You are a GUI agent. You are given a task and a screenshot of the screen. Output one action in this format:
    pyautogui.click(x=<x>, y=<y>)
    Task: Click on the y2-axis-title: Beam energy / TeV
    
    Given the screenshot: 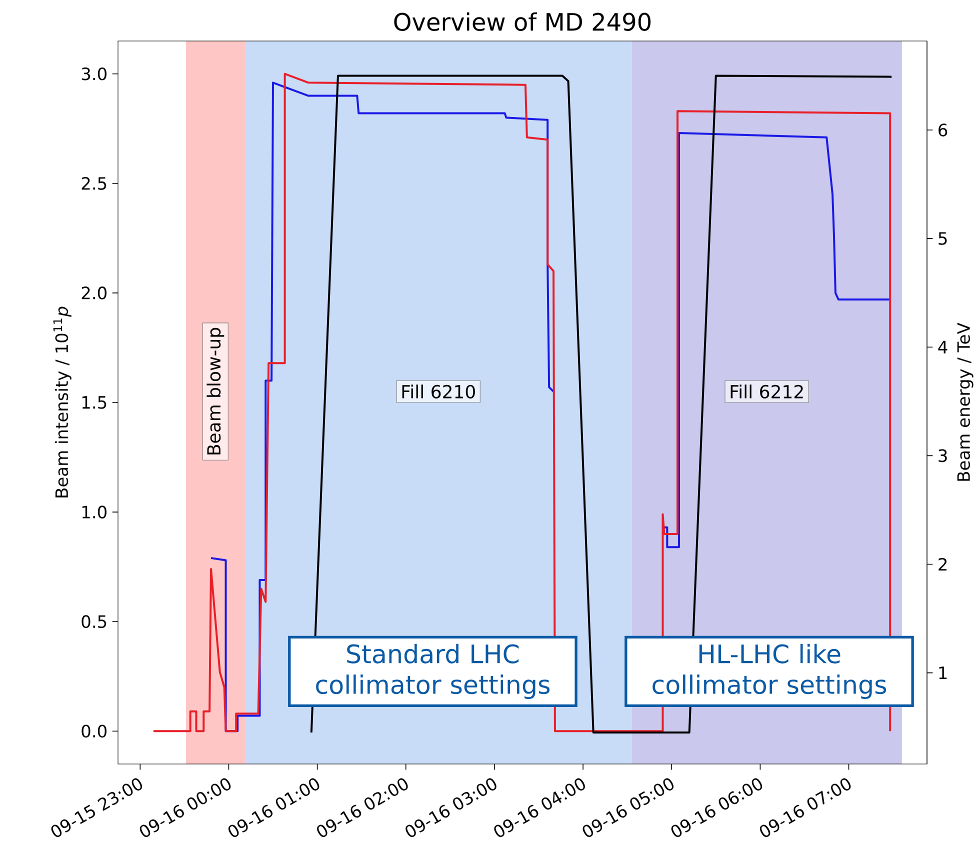 What is the action you would take?
    pyautogui.click(x=965, y=401)
    